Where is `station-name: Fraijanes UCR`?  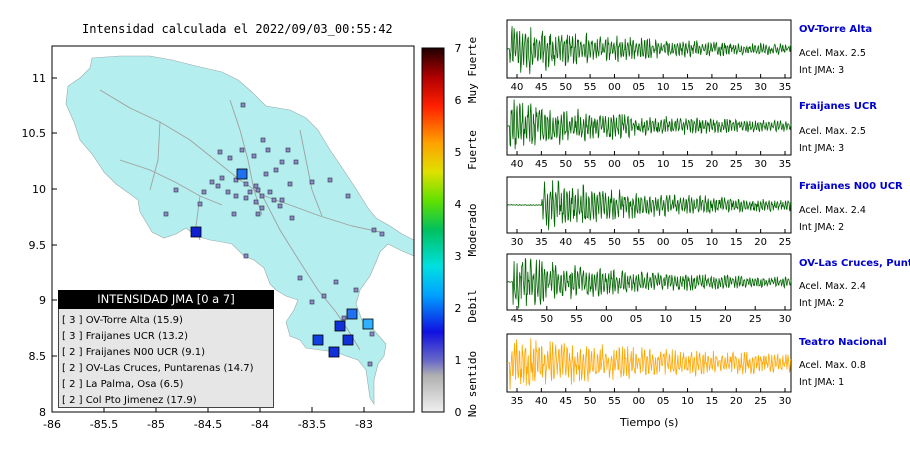 station-name: Fraijanes UCR is located at coordinates (838, 106).